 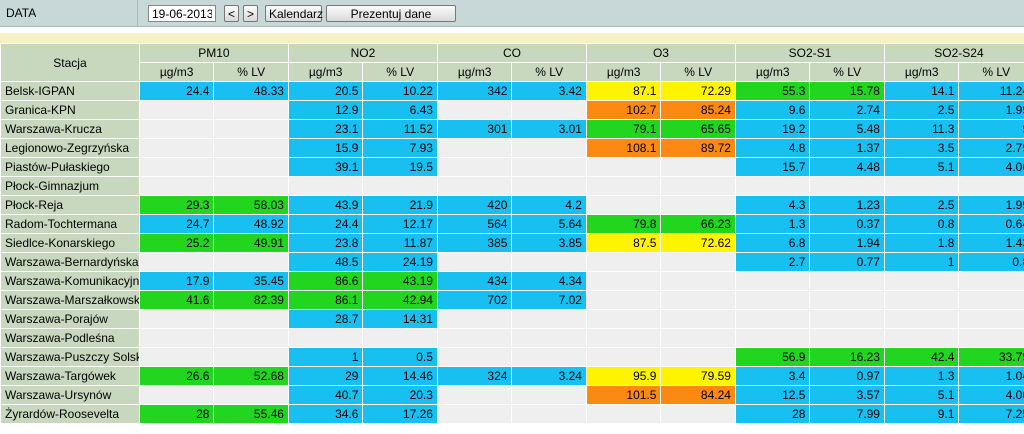 What do you see at coordinates (294, 13) in the screenshot?
I see `calendar-button: Kalendarz` at bounding box center [294, 13].